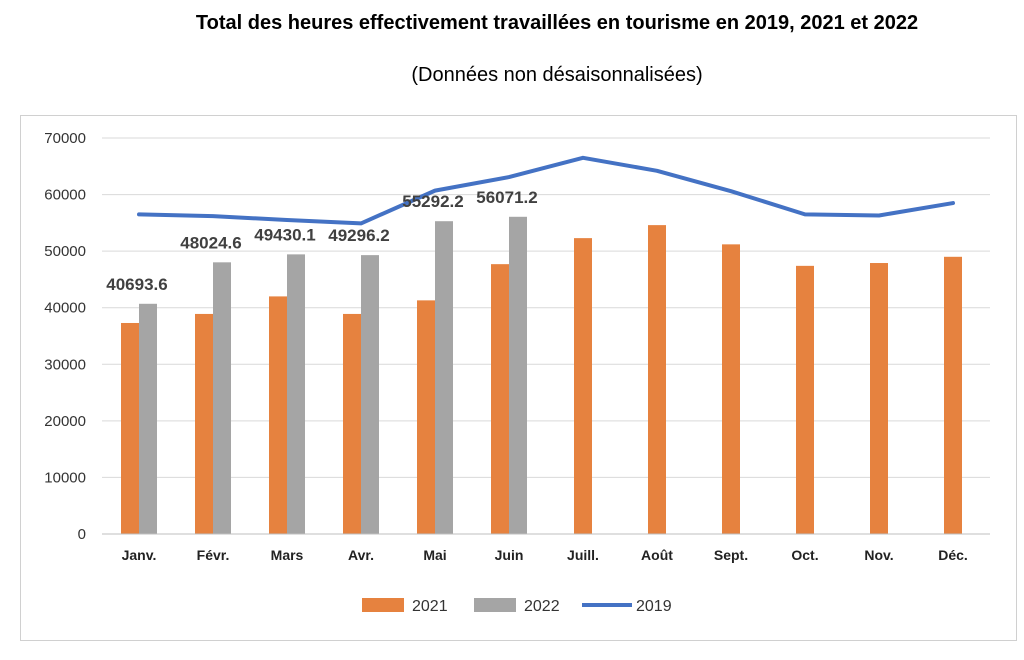  I want to click on x-tick-label: Janv., so click(139, 555).